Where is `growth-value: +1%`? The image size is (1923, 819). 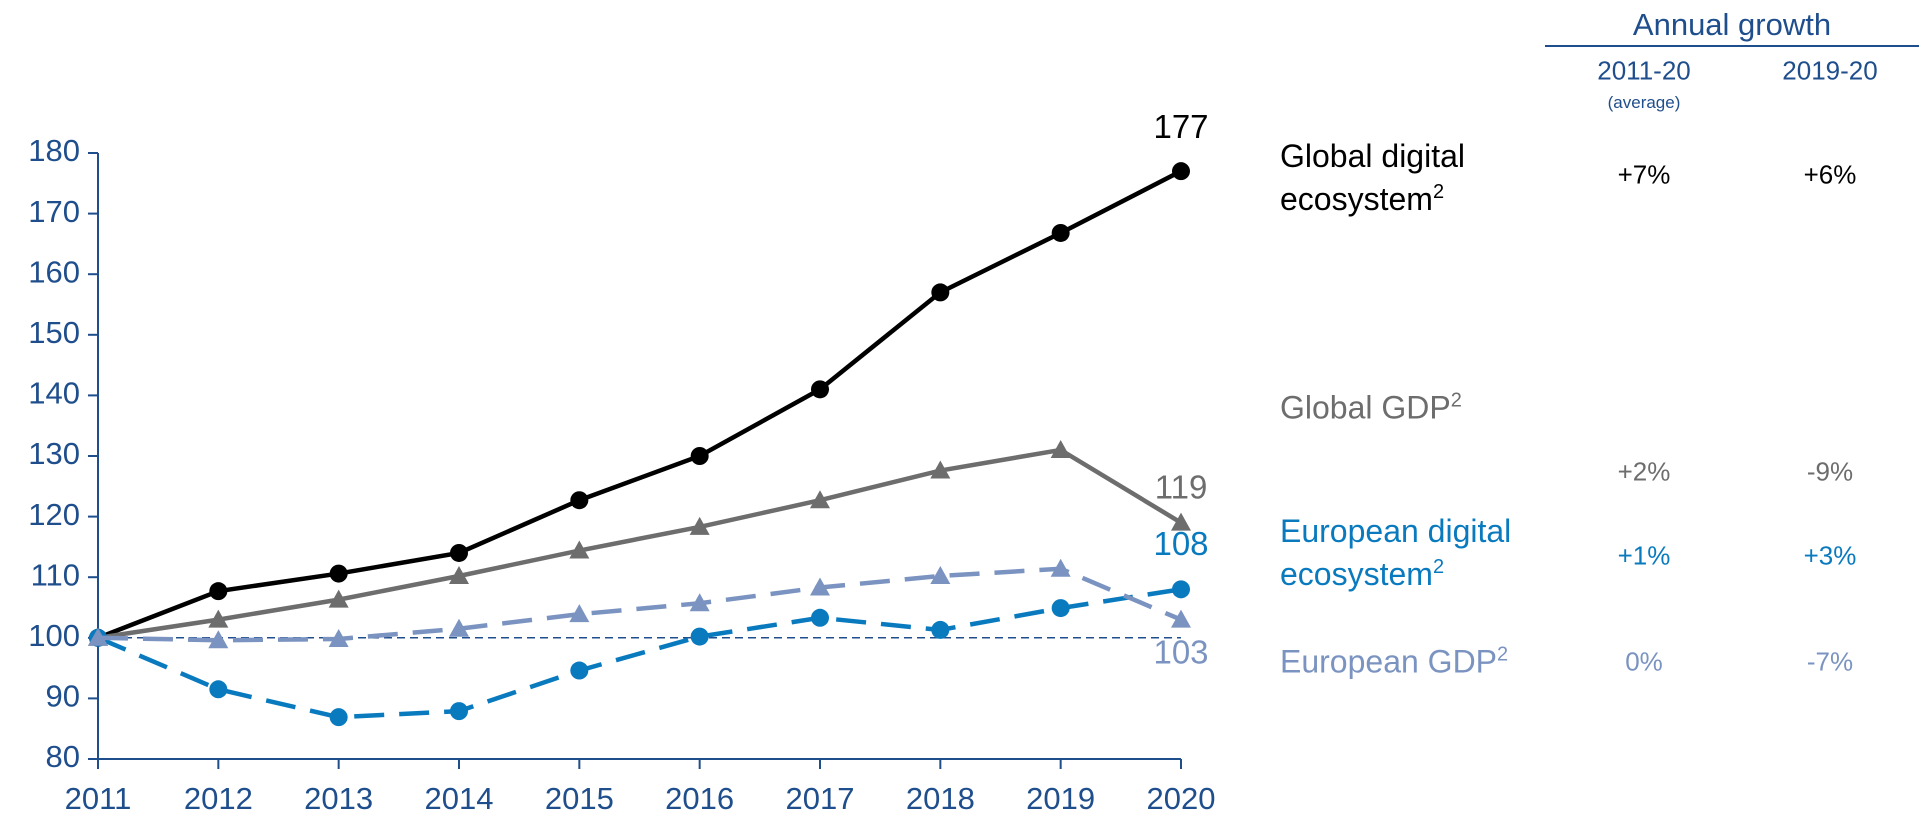 growth-value: +1% is located at coordinates (1644, 555).